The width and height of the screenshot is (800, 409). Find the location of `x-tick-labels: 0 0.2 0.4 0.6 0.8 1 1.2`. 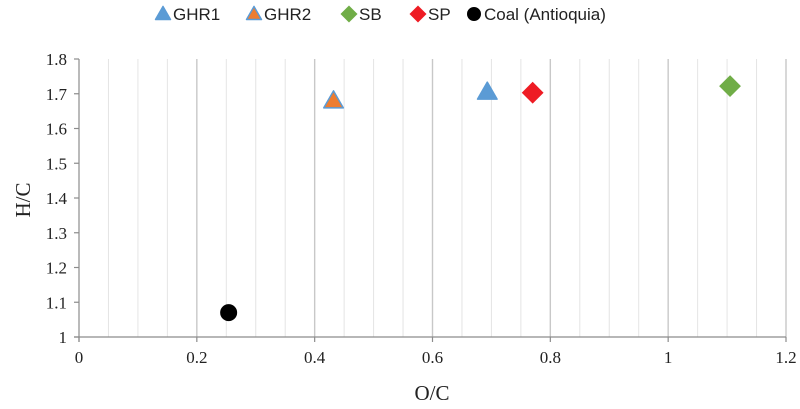

x-tick-labels: 0 0.2 0.4 0.6 0.8 1 1.2 is located at coordinates (436, 357).